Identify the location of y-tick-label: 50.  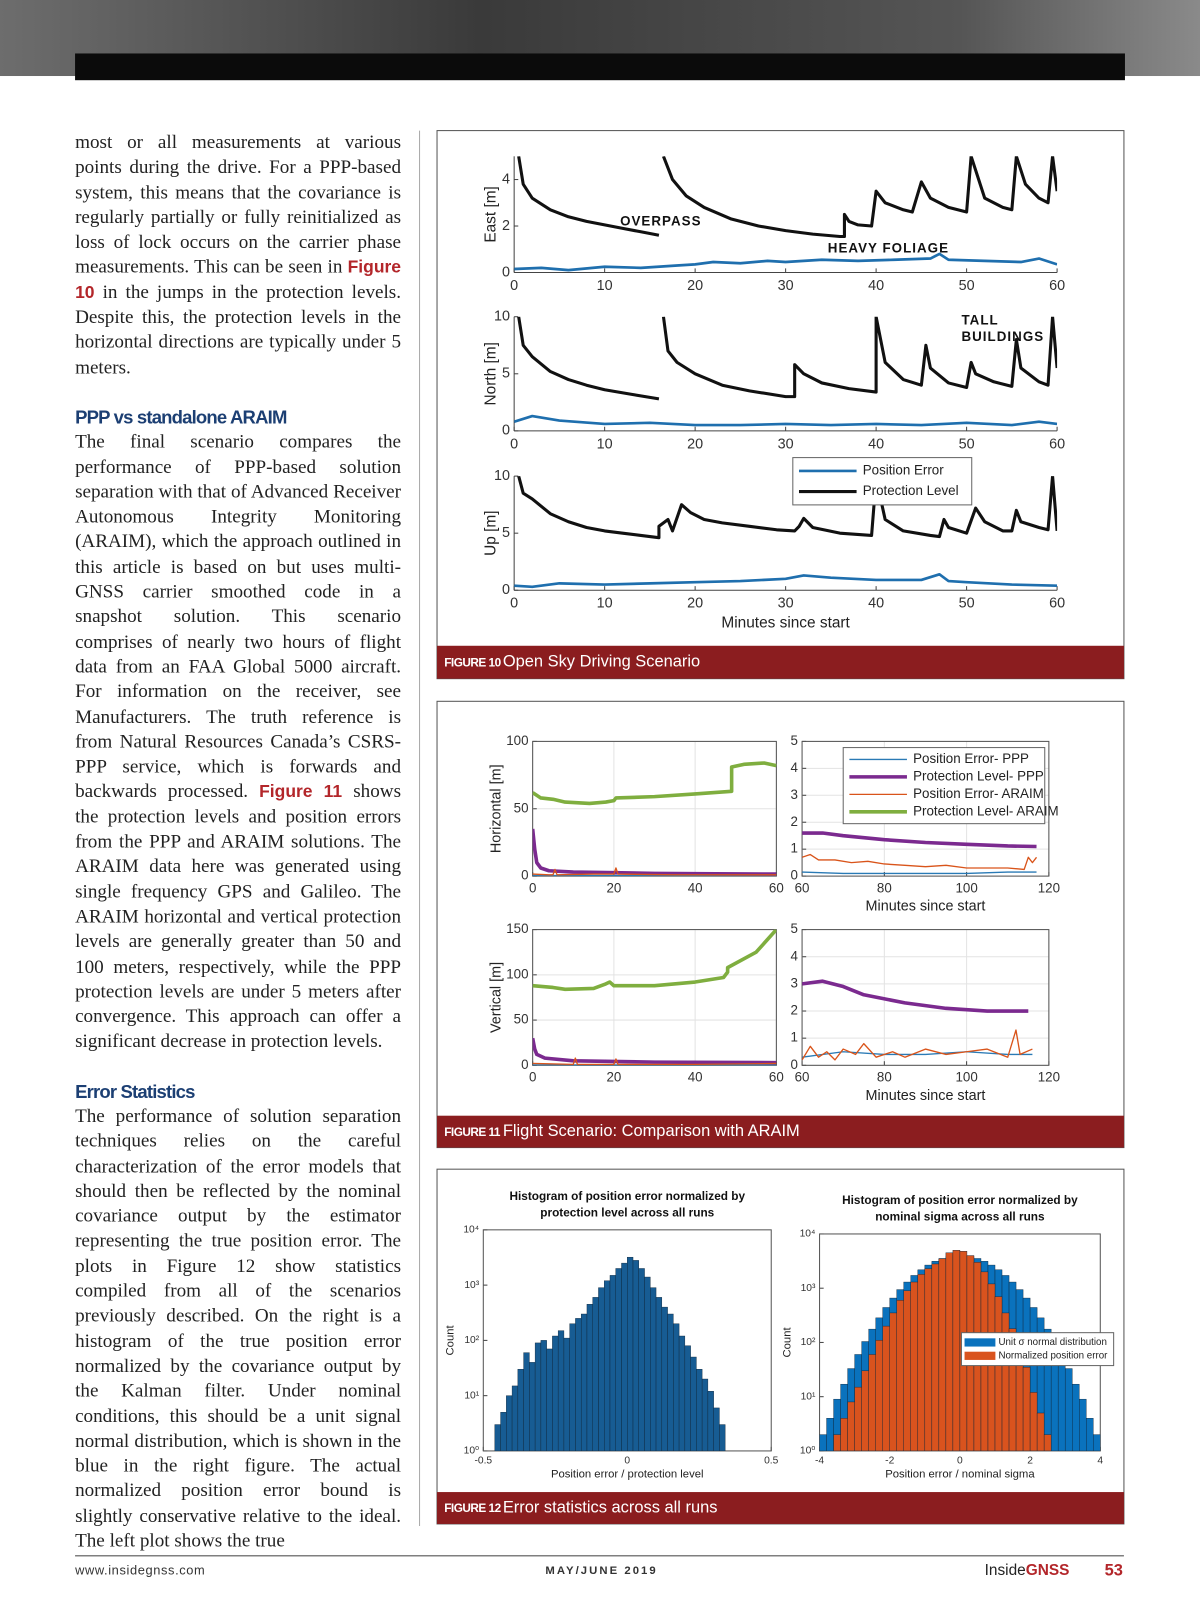
(521, 1019).